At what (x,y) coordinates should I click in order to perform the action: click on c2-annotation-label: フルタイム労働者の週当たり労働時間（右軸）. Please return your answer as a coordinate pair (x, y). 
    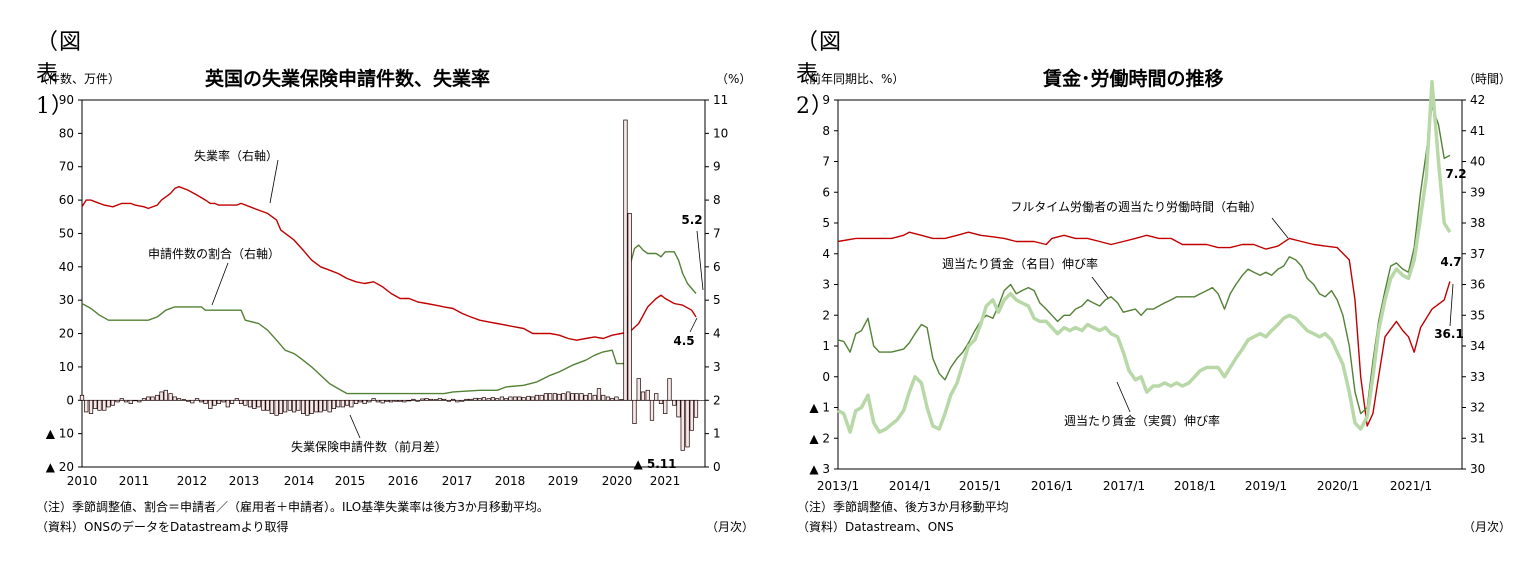
    Looking at the image, I should click on (1136, 206).